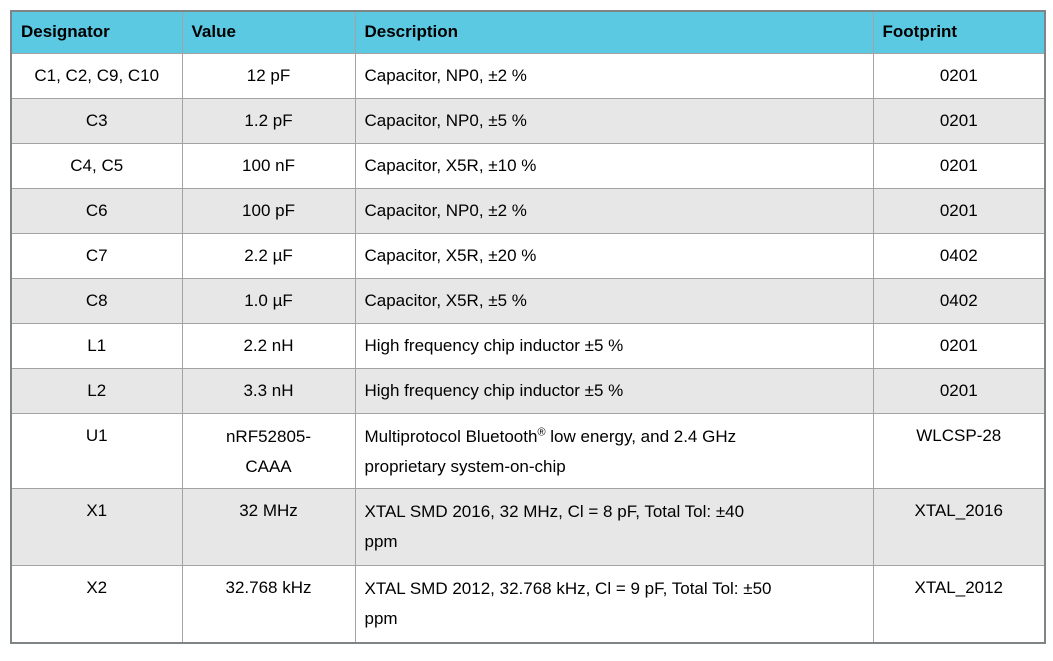 The image size is (1053, 661). I want to click on table-row-c8: C8 1.0 µF Capacitor, X5R, ±5 % 0402, so click(528, 300).